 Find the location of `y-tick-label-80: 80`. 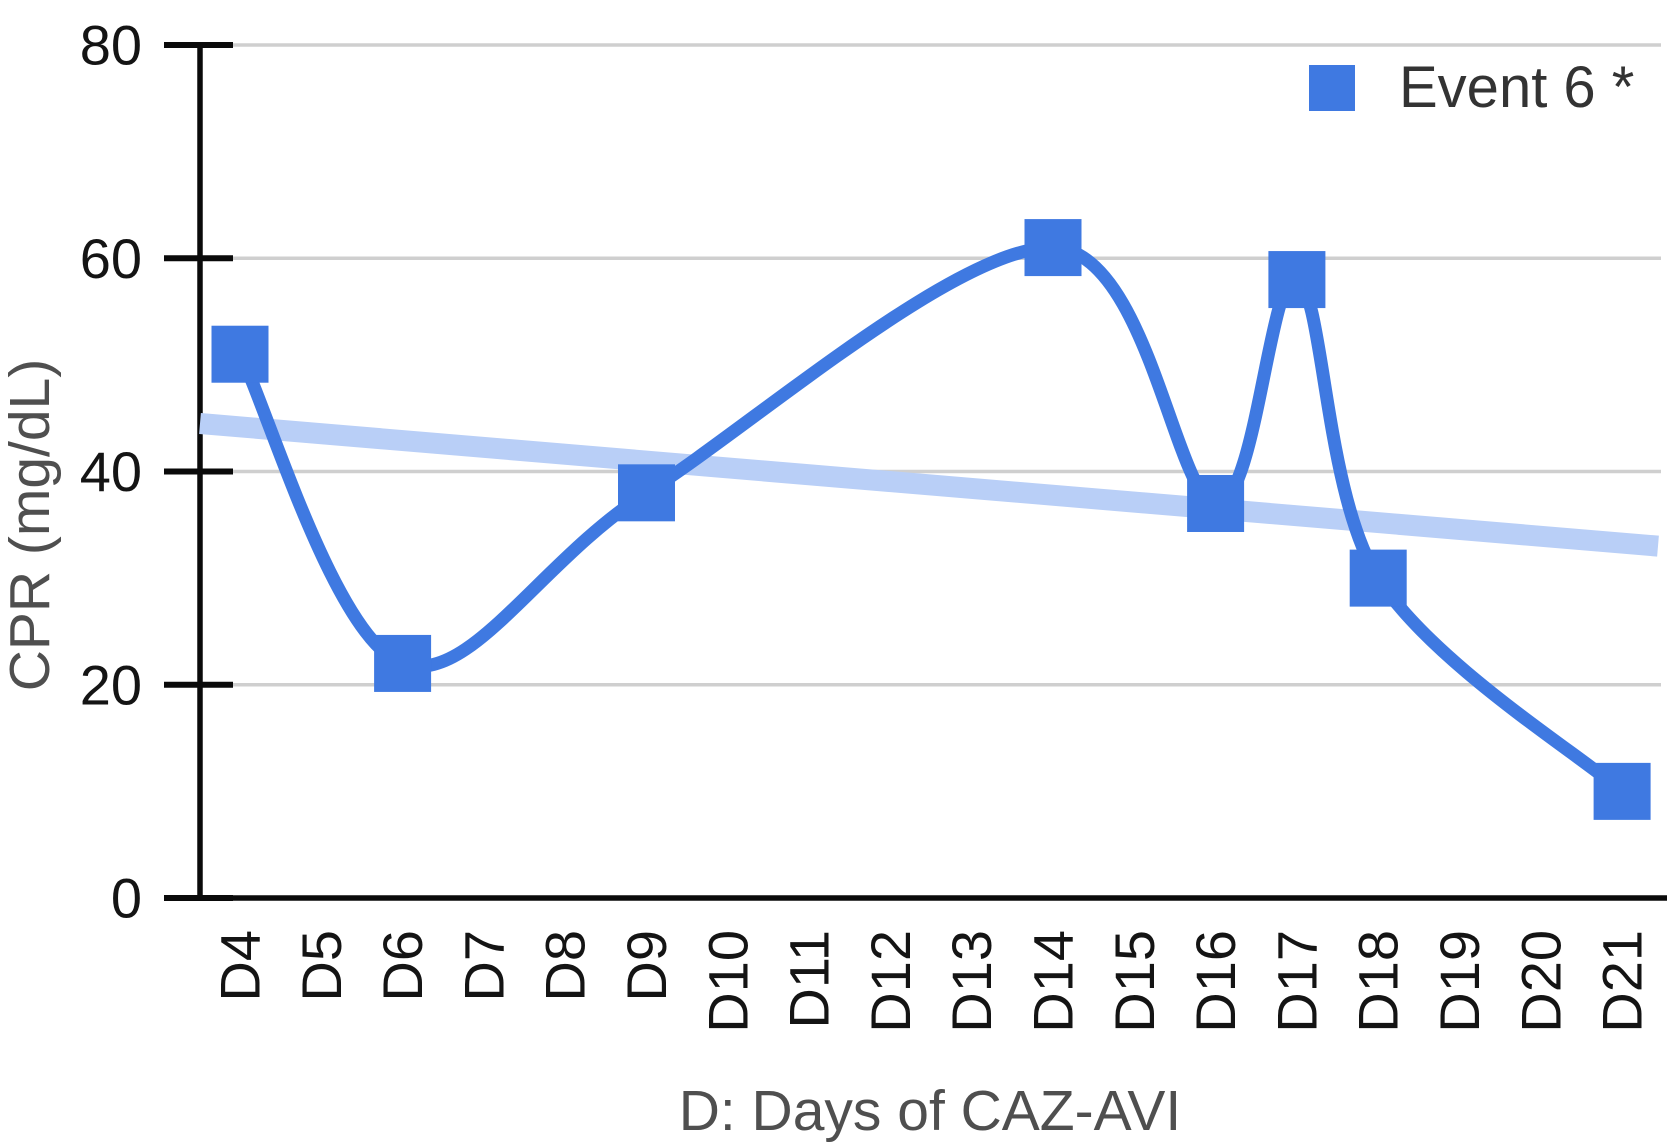

y-tick-label-80: 80 is located at coordinates (111, 45).